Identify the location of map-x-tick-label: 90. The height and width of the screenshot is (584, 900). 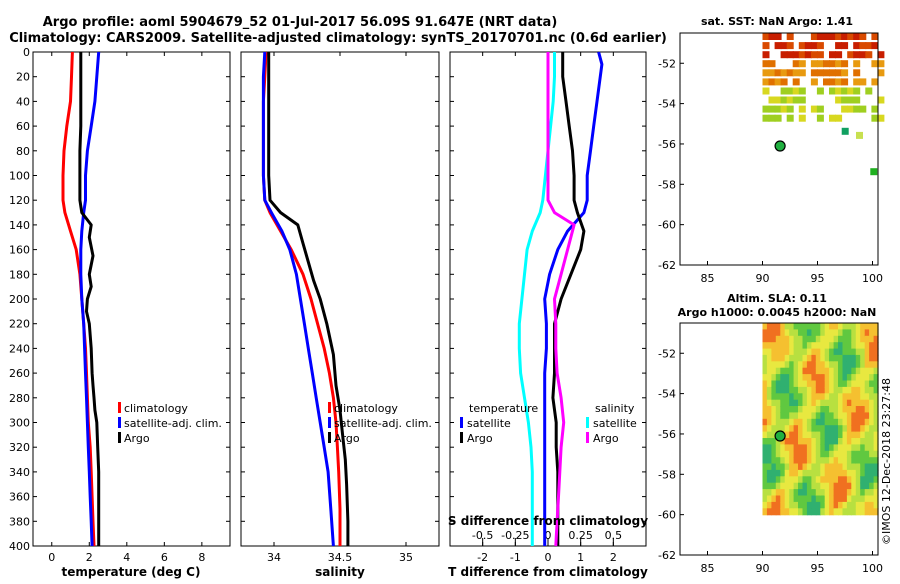
(763, 568).